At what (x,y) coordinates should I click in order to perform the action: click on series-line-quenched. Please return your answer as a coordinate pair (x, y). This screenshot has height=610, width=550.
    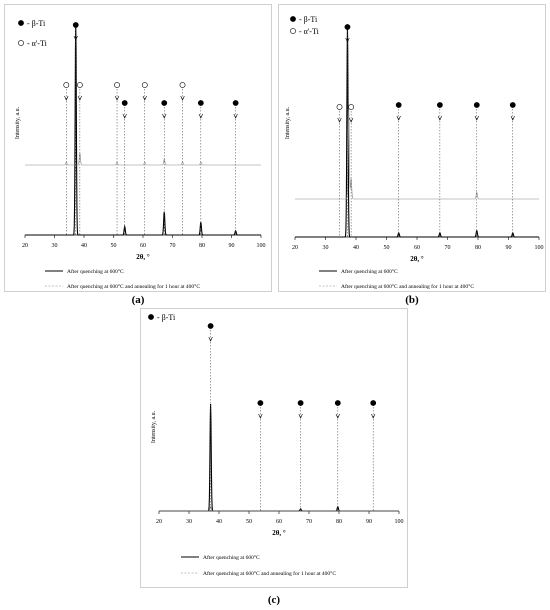
    Looking at the image, I should click on (279, 457).